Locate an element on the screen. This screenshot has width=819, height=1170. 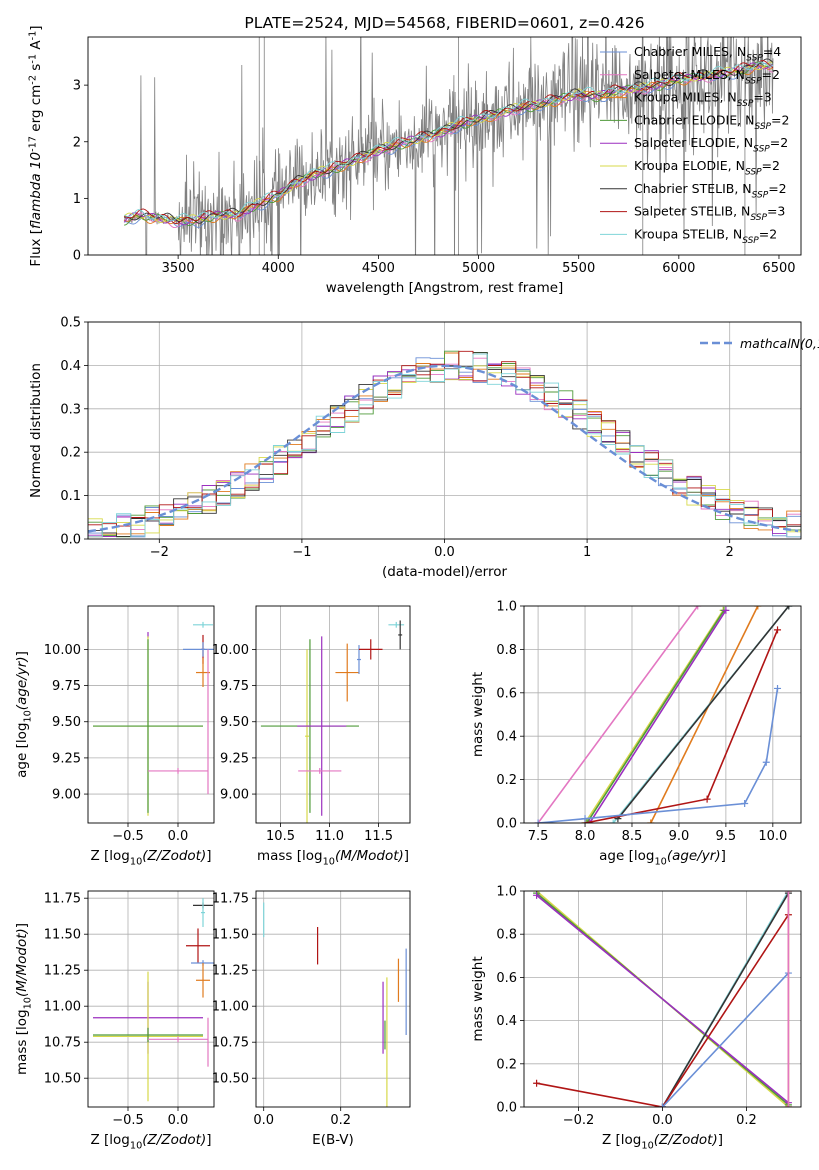
x-tick-label: −0.2 is located at coordinates (579, 1120).